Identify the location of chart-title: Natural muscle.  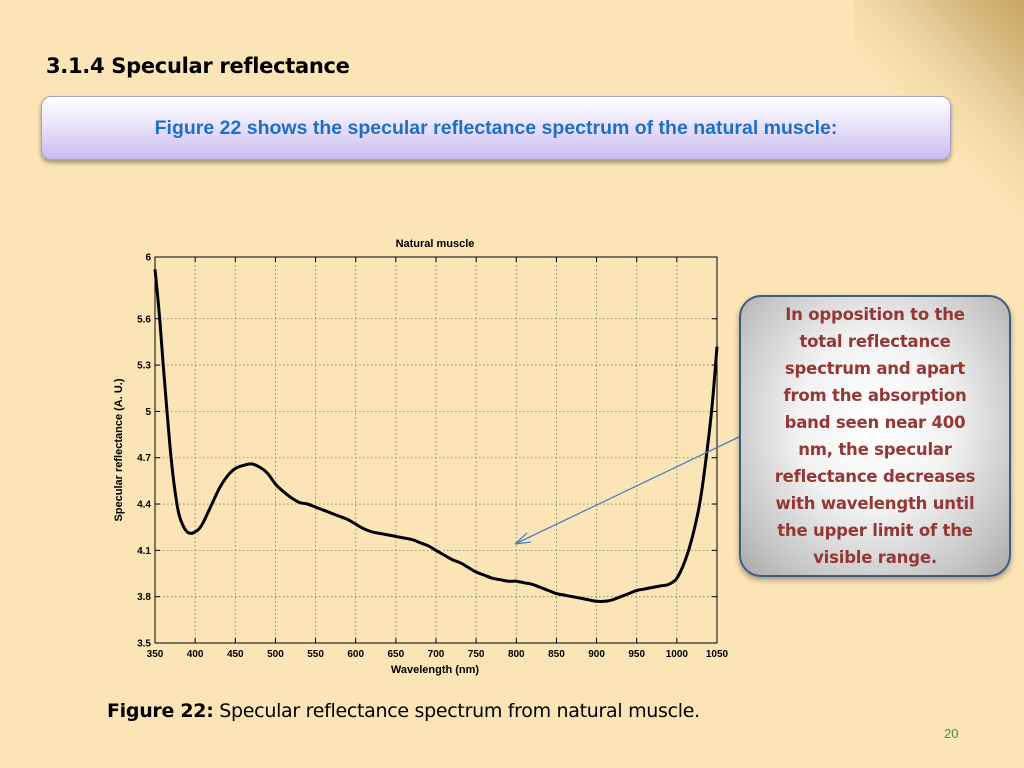
(435, 244).